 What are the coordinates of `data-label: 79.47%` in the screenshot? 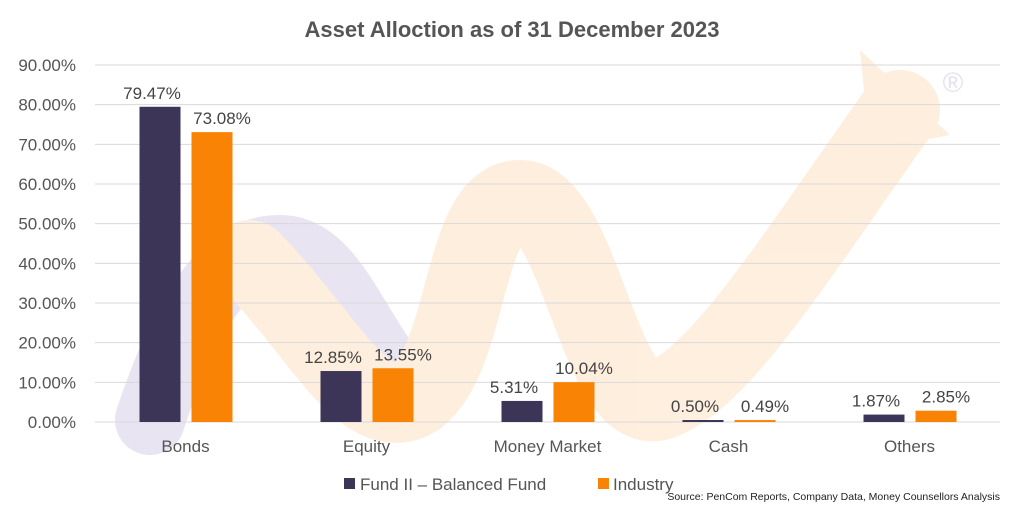 It's located at (152, 93).